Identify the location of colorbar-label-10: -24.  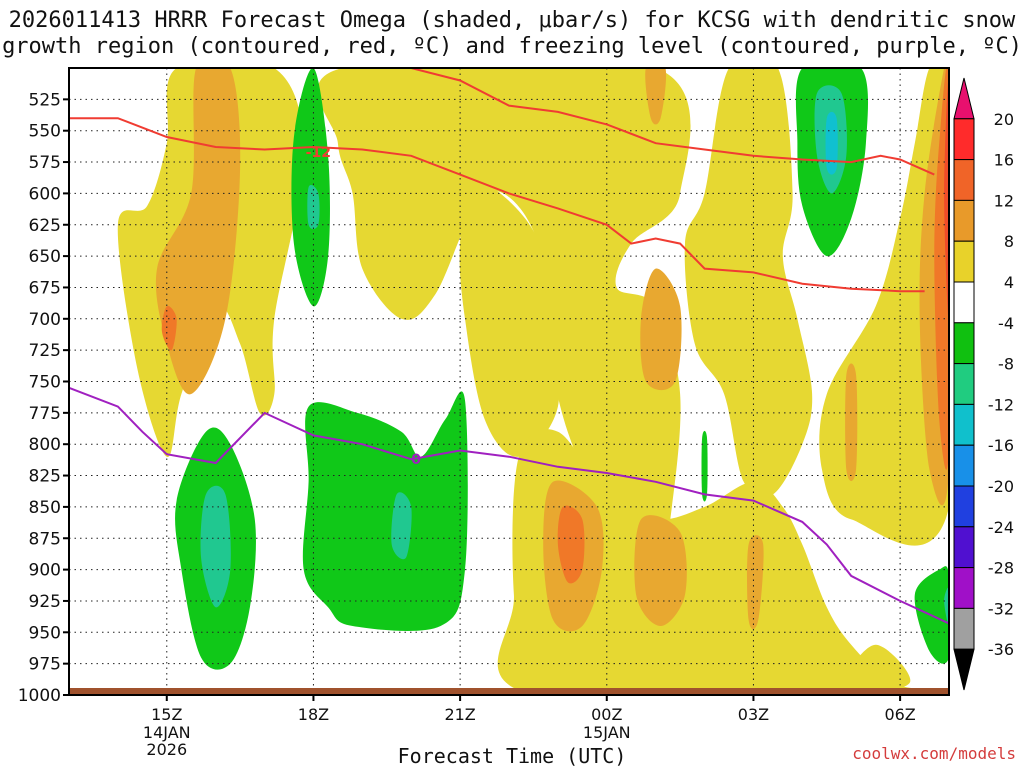
(1001, 527).